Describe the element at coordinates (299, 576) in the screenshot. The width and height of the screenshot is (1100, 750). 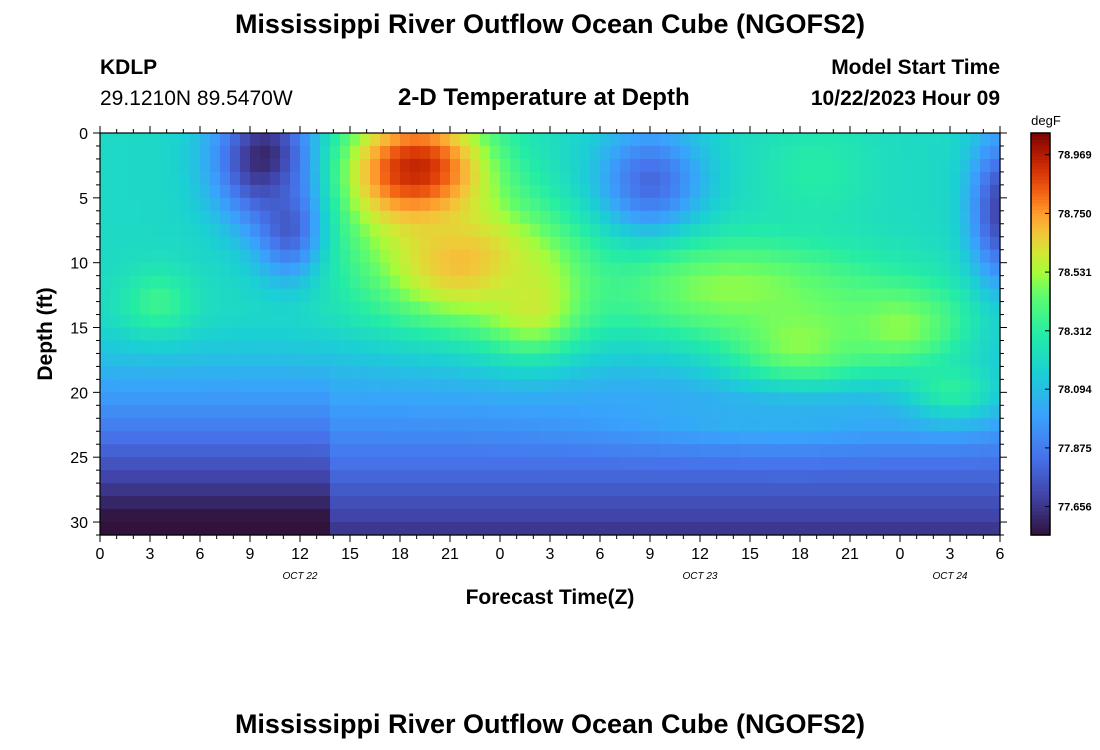
I see `date-label: OCT 22` at that location.